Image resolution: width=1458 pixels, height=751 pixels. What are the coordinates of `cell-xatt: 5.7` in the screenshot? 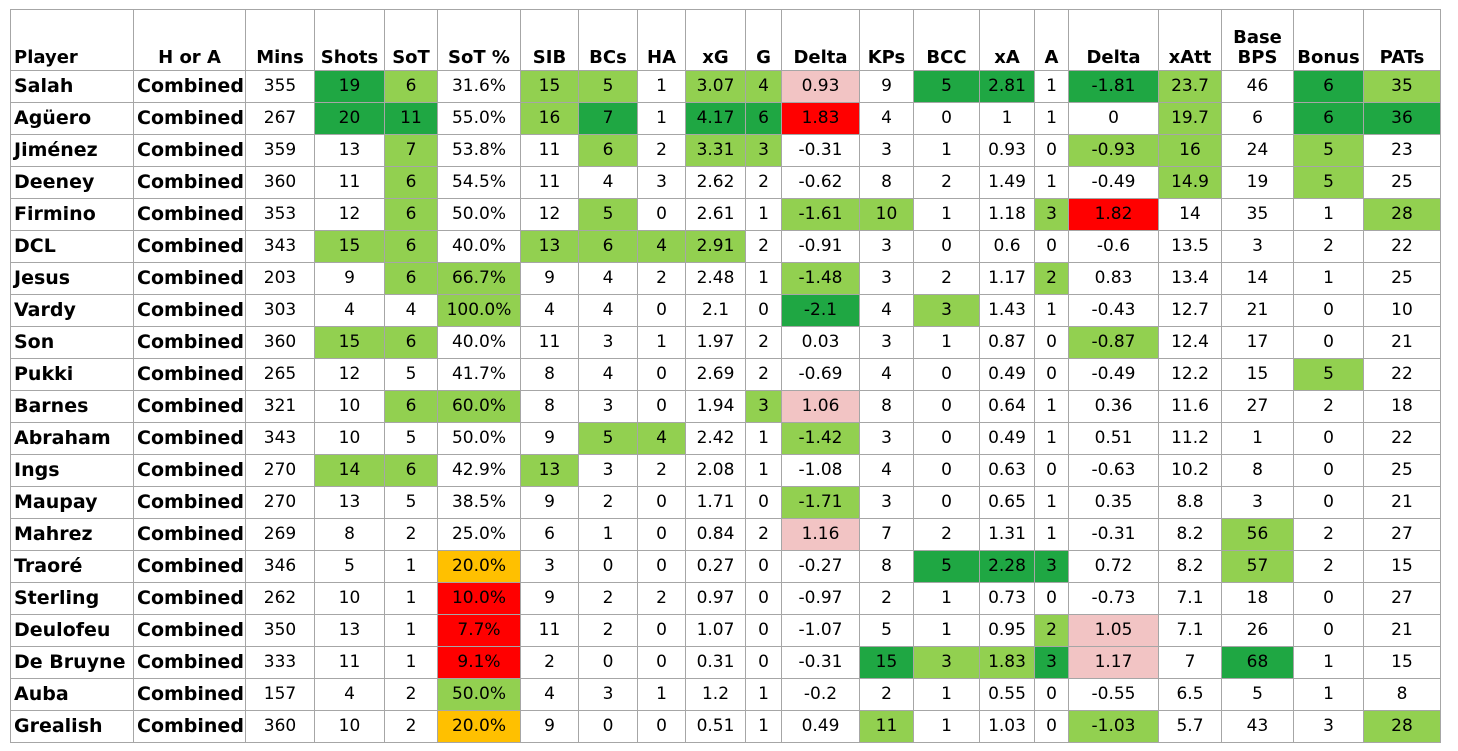 It's located at (1190, 726).